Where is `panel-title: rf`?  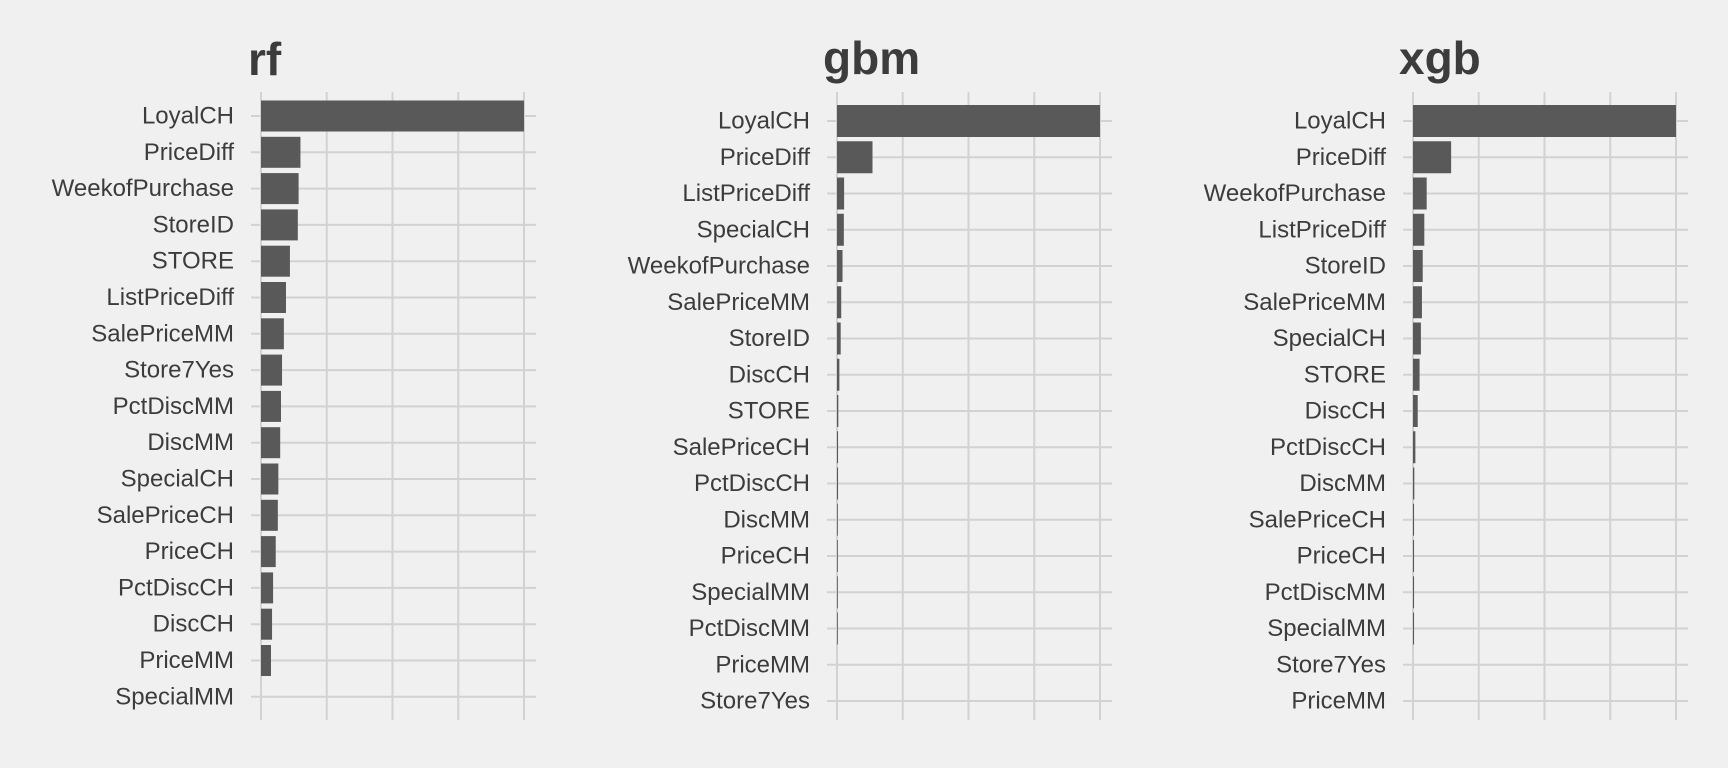 panel-title: rf is located at coordinates (265, 59).